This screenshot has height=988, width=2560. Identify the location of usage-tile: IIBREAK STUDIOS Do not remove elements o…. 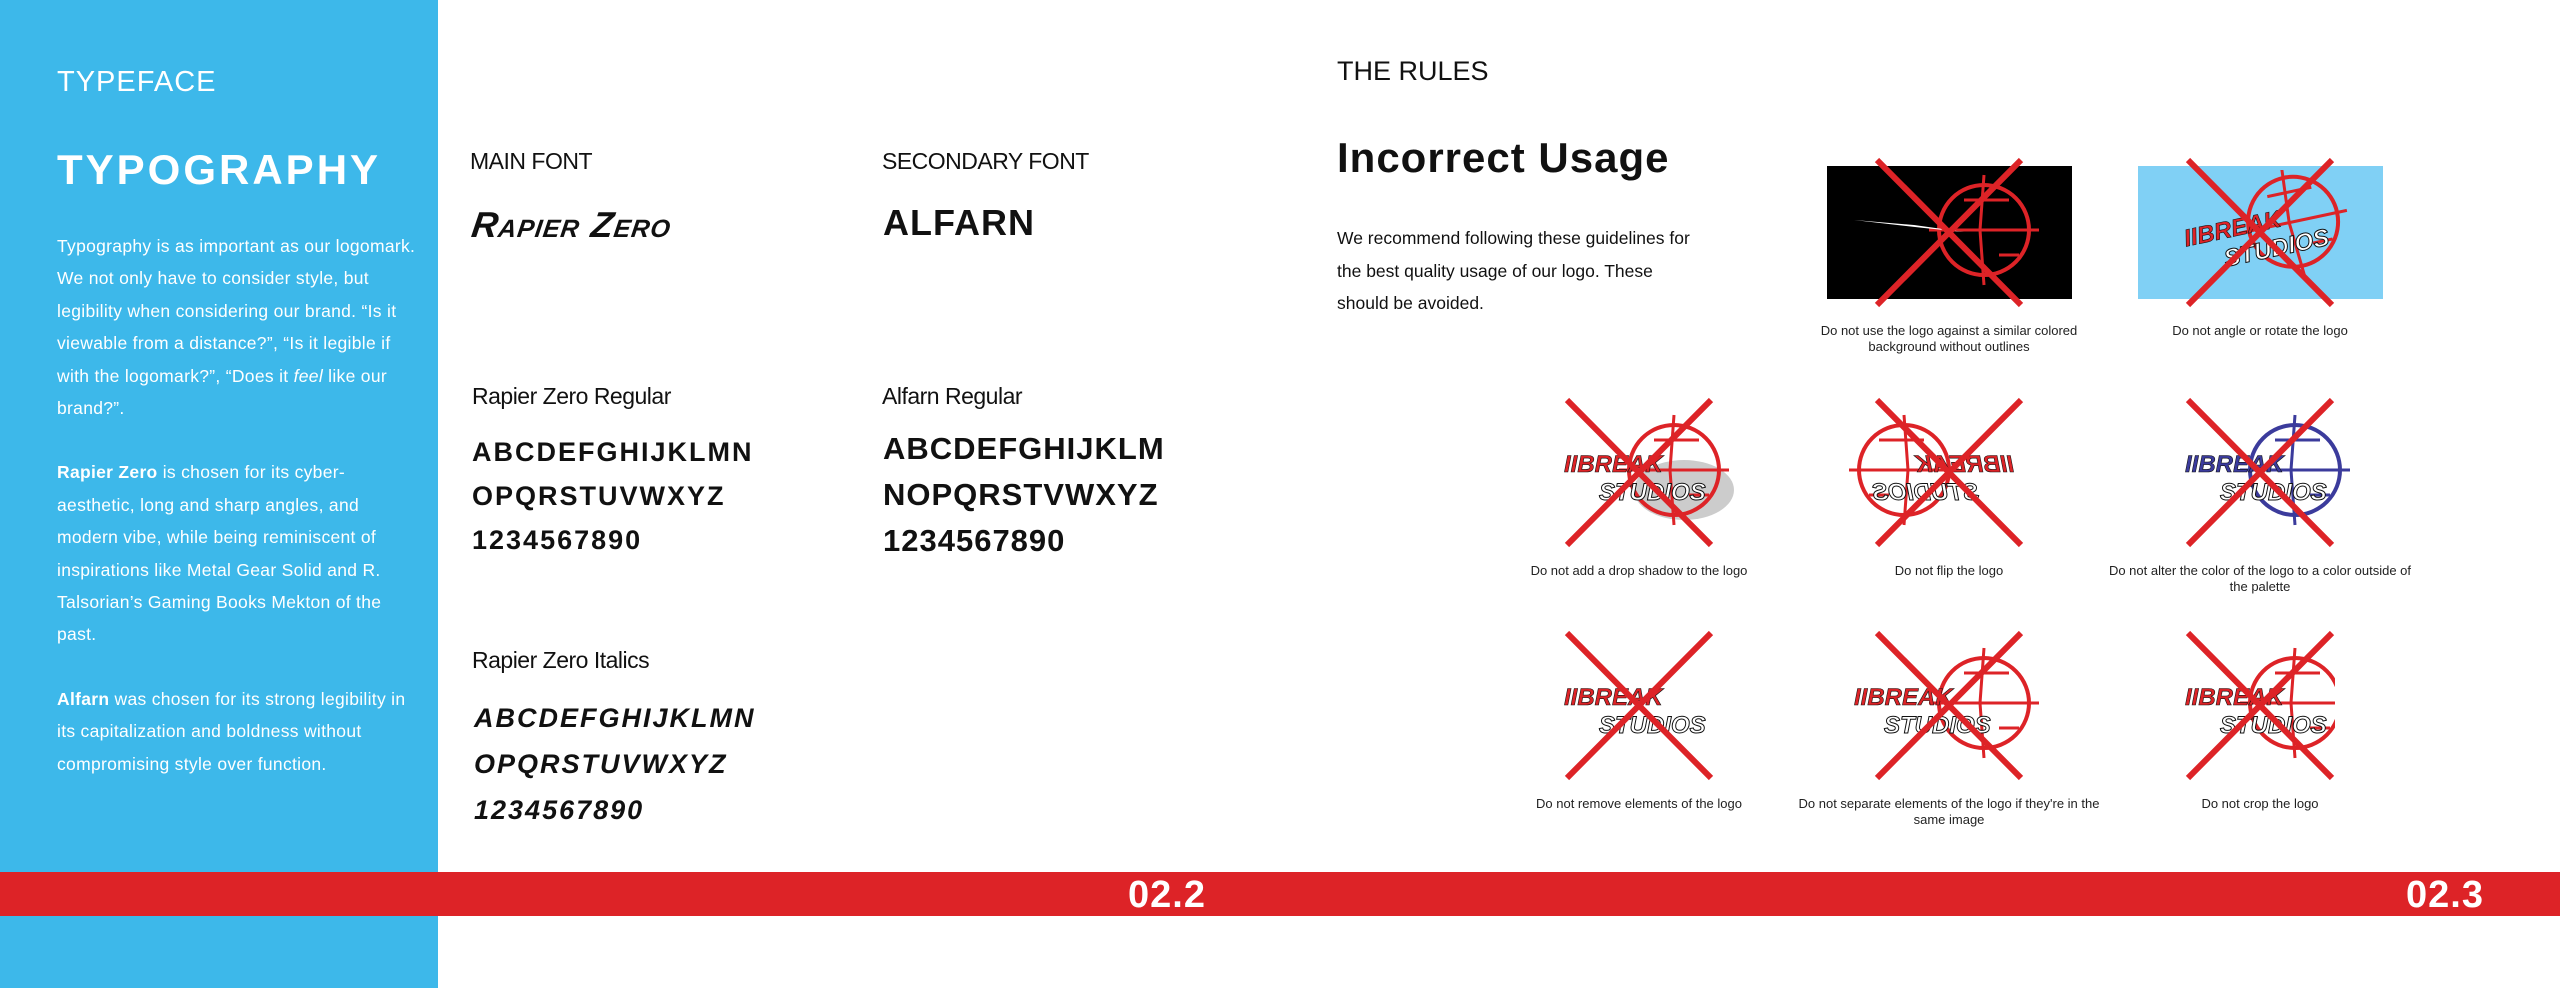
(1639, 720).